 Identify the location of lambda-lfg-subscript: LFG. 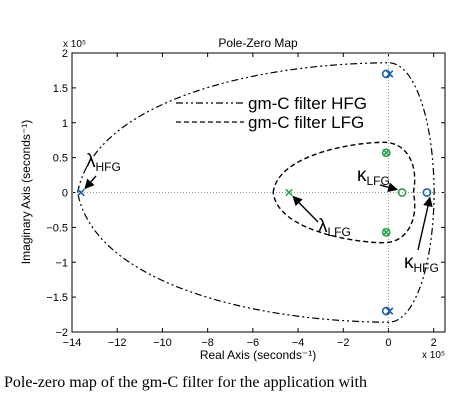
(339, 232).